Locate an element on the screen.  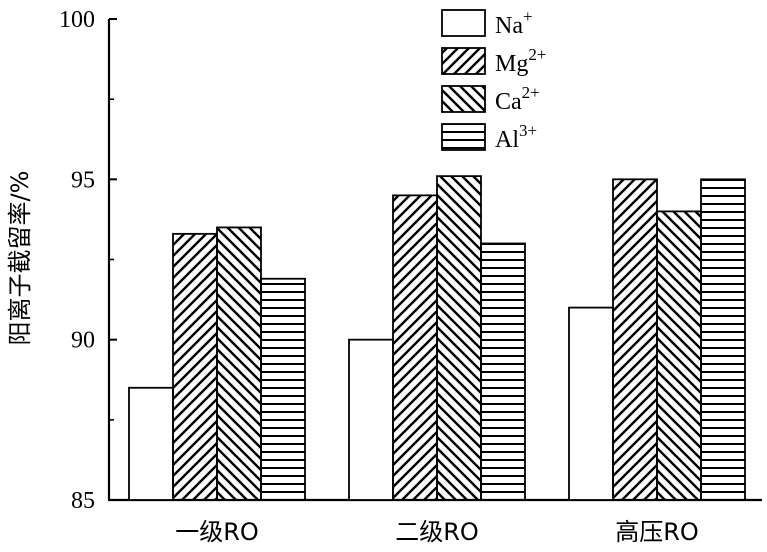
x-axis-labels: 一级RO 二级RO 高压RO is located at coordinates (437, 532).